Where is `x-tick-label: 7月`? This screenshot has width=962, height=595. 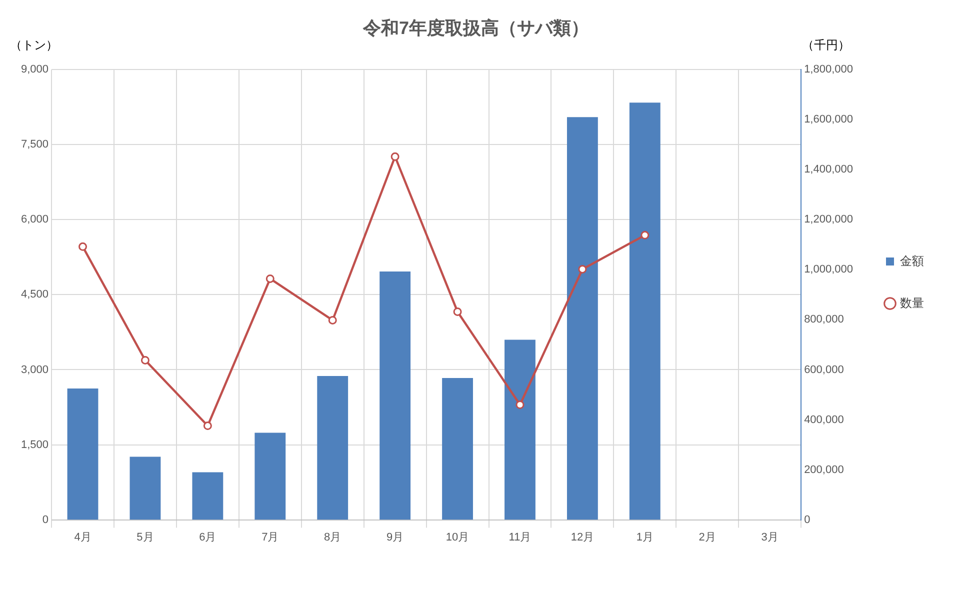 x-tick-label: 7月 is located at coordinates (270, 537).